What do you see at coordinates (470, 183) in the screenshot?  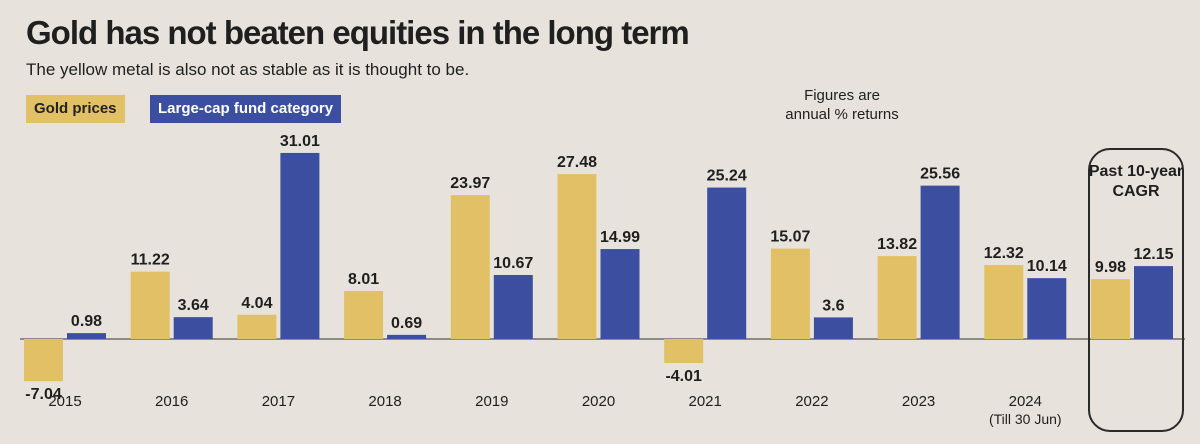 I see `gold-value-label-4: 23.97` at bounding box center [470, 183].